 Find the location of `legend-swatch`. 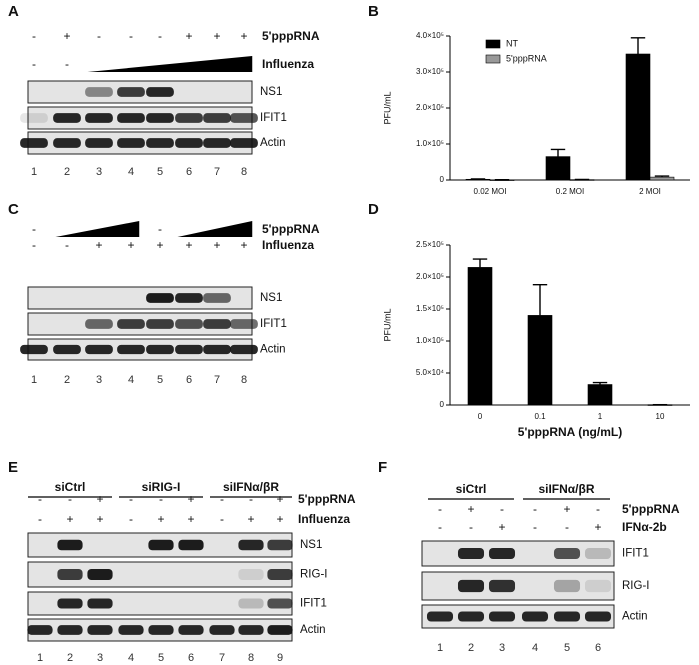

legend-swatch is located at coordinates (493, 44).